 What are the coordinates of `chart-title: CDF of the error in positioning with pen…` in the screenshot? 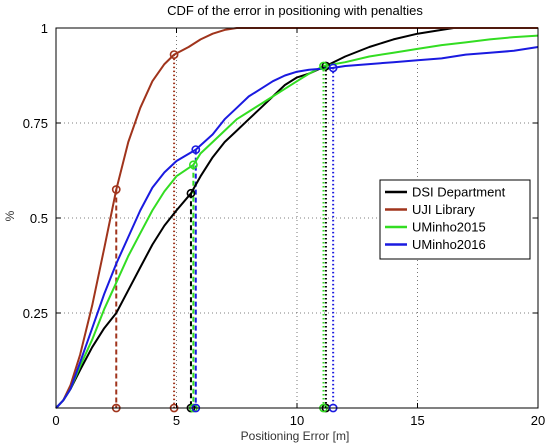 It's located at (295, 10).